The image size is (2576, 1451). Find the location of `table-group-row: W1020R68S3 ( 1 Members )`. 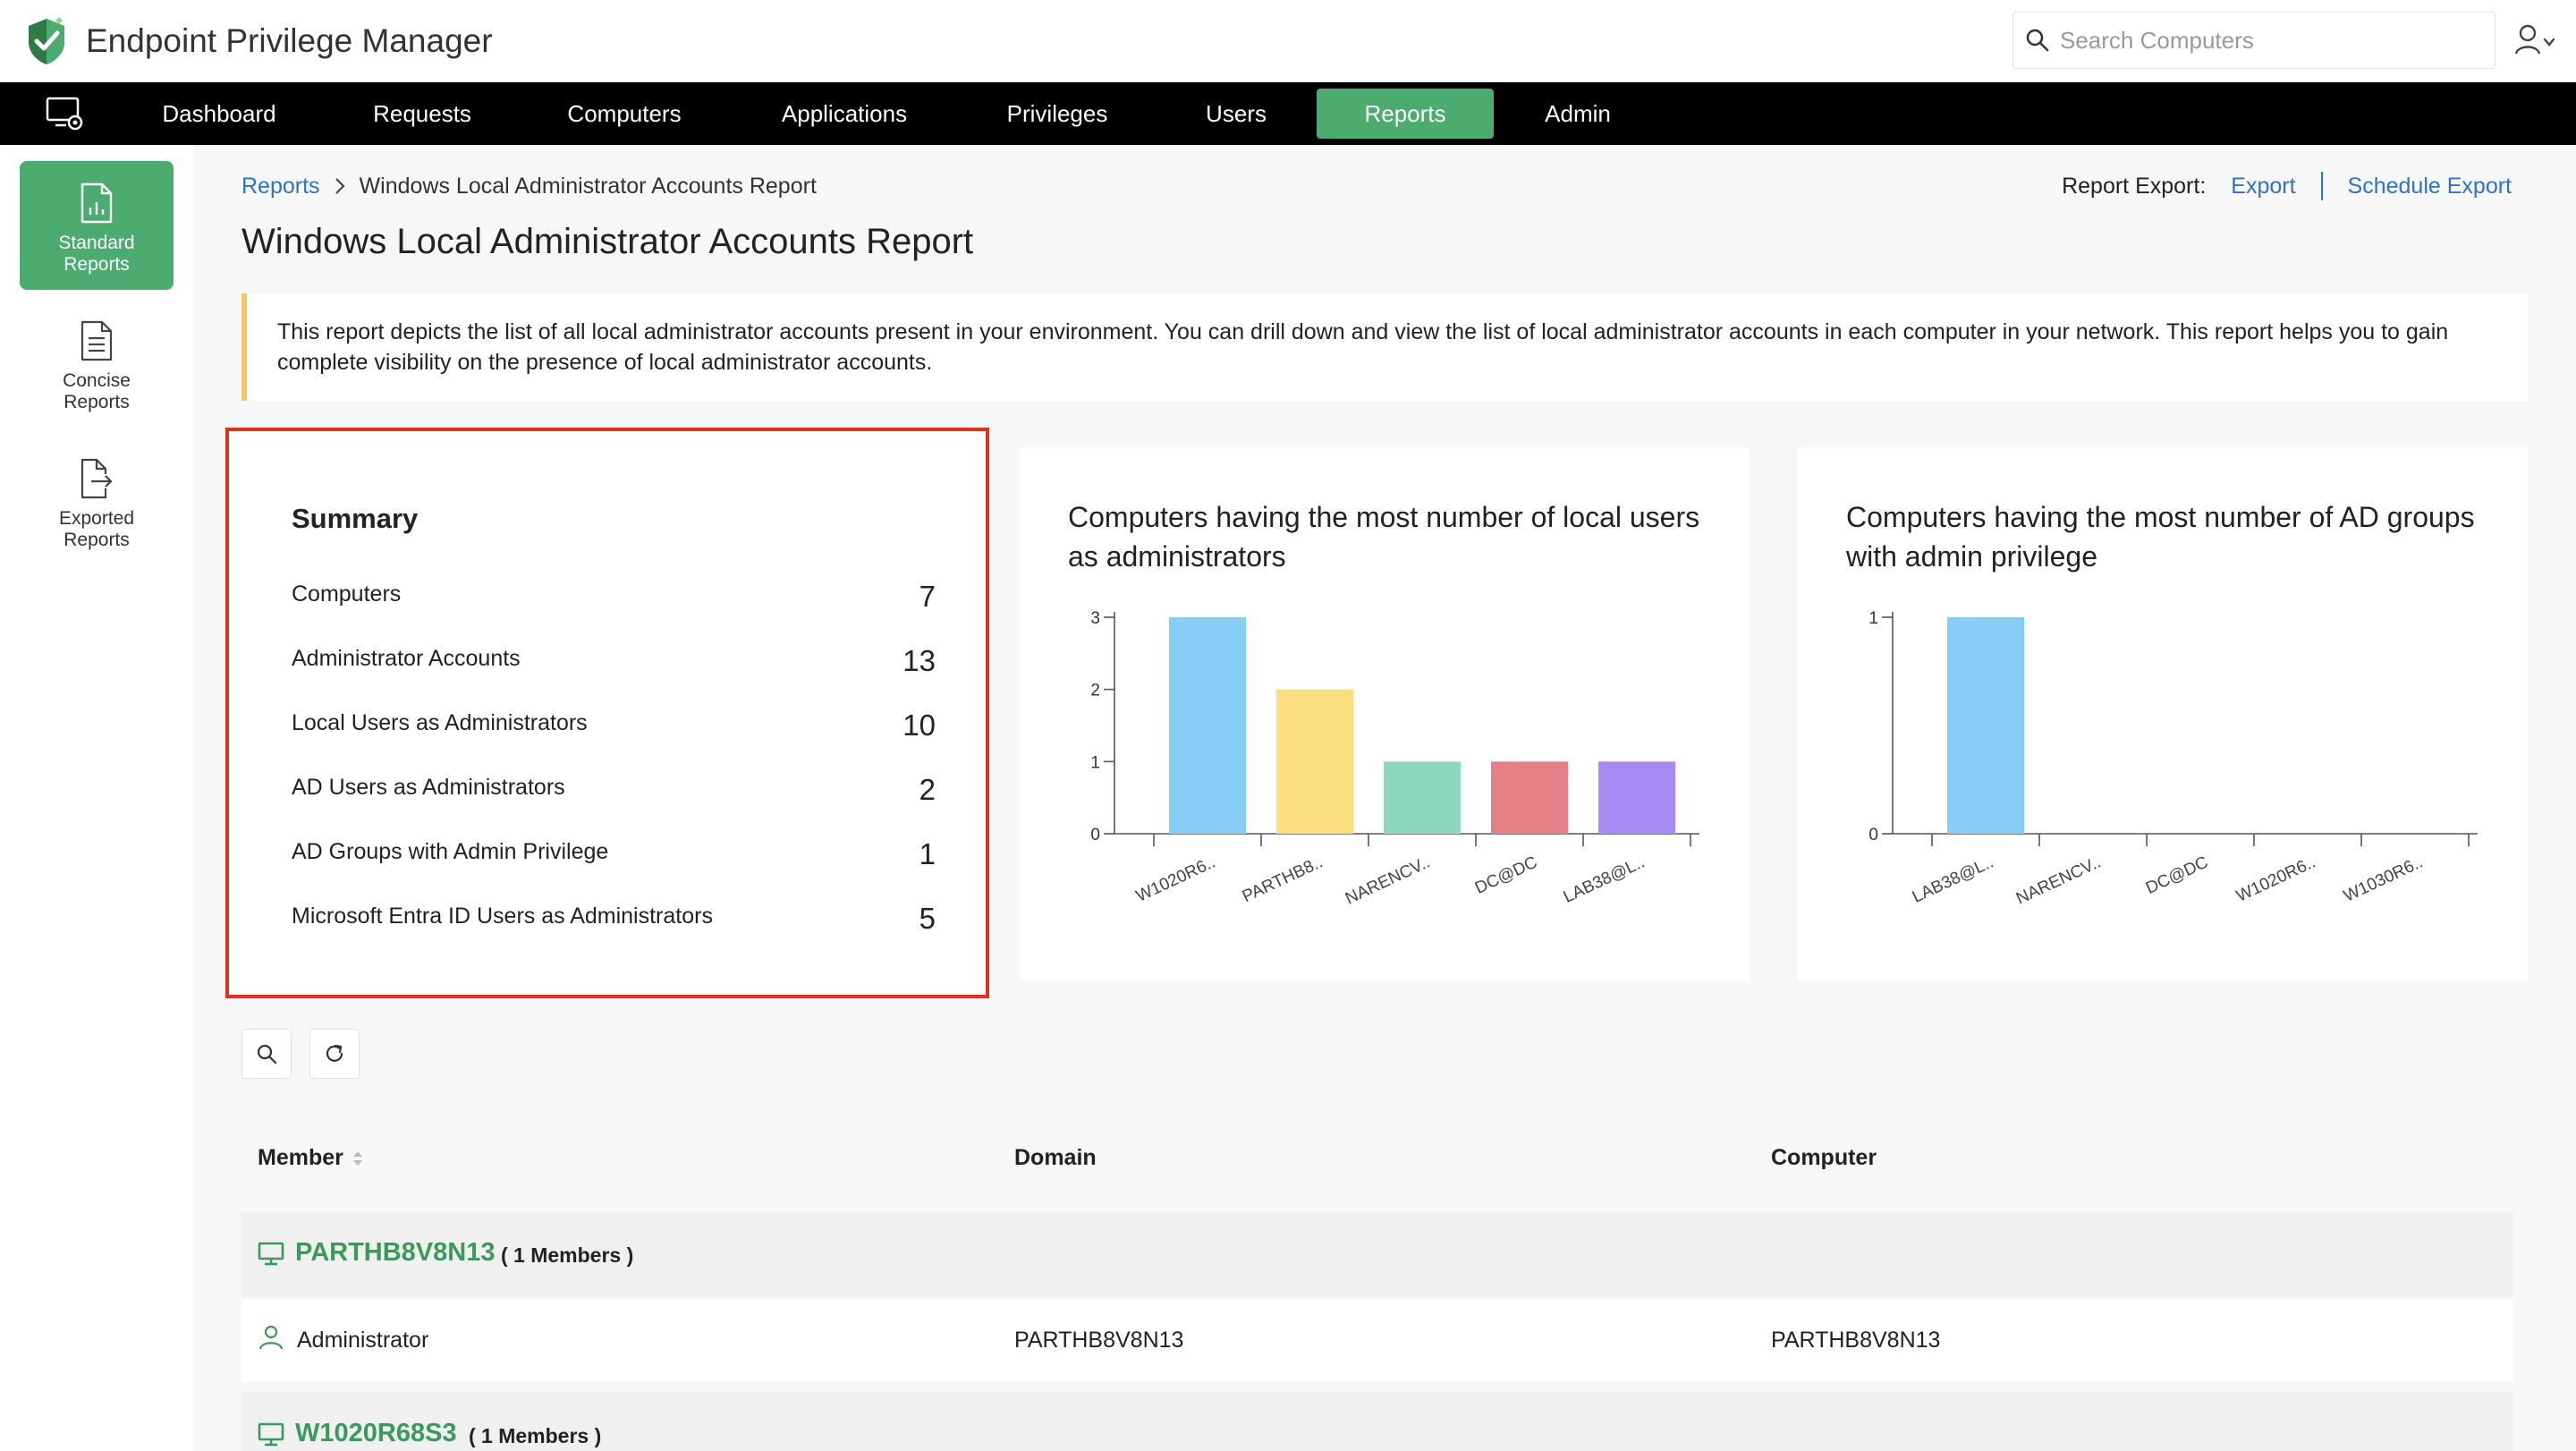

table-group-row: W1020R68S3 ( 1 Members ) is located at coordinates (1377, 1421).